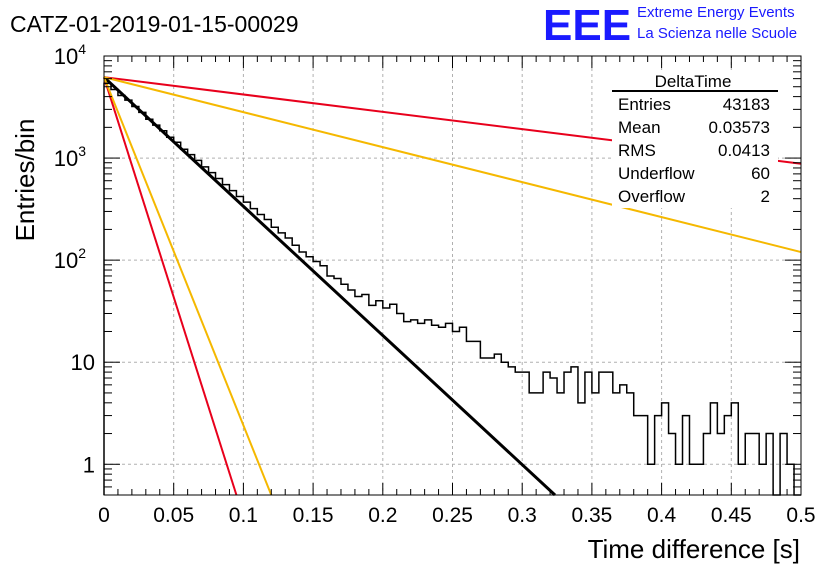 Image resolution: width=836 pixels, height=572 pixels. What do you see at coordinates (382, 515) in the screenshot?
I see `x-tick-label: 0.2` at bounding box center [382, 515].